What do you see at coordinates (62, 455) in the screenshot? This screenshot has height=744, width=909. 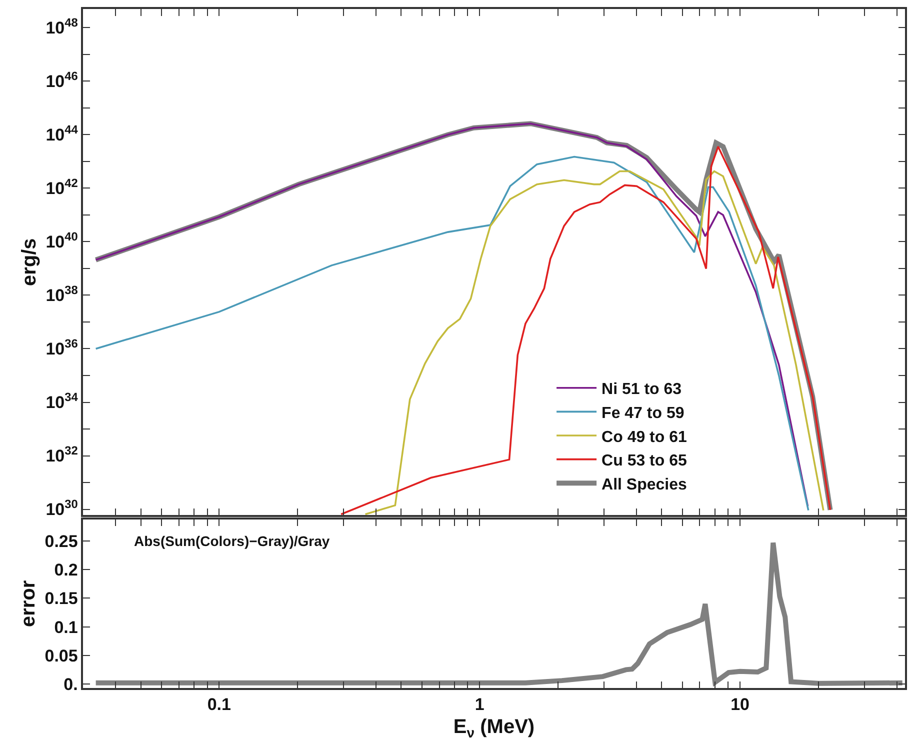 I see `y-tick-label: 10$^{32}$` at bounding box center [62, 455].